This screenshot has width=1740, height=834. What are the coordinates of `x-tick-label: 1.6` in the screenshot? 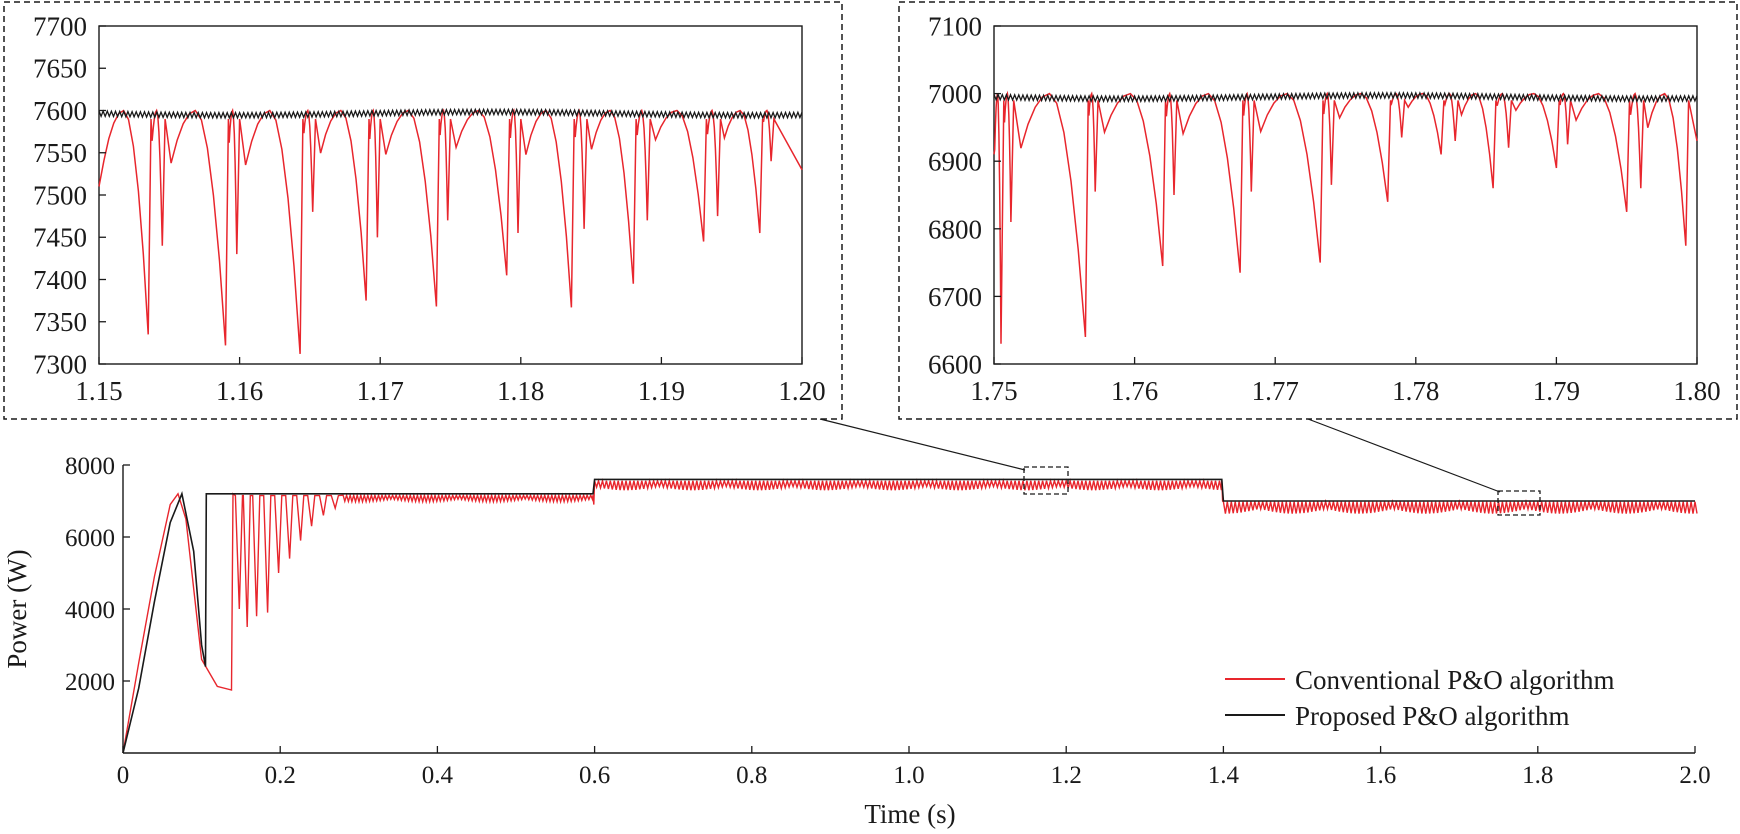 It's located at (1380, 775).